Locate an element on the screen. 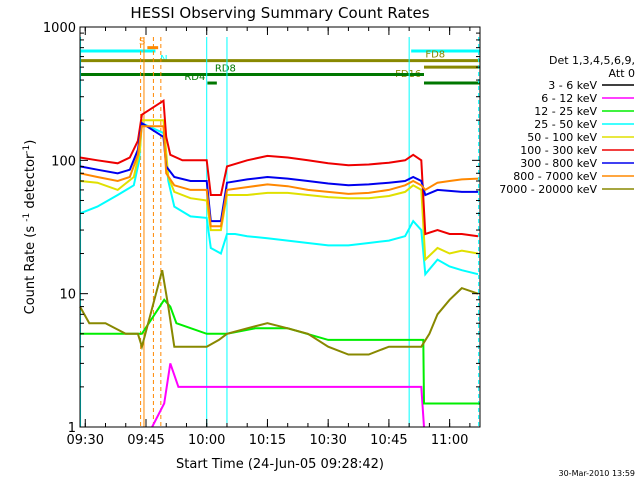 The width and height of the screenshot is (640, 480). y-tick-label: 10 is located at coordinates (67, 295).